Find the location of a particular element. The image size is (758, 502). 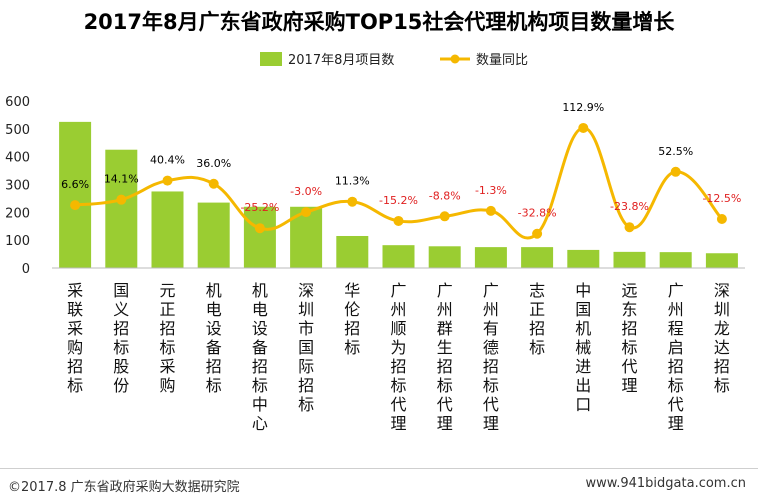

data-label: 36.0% is located at coordinates (213, 163).